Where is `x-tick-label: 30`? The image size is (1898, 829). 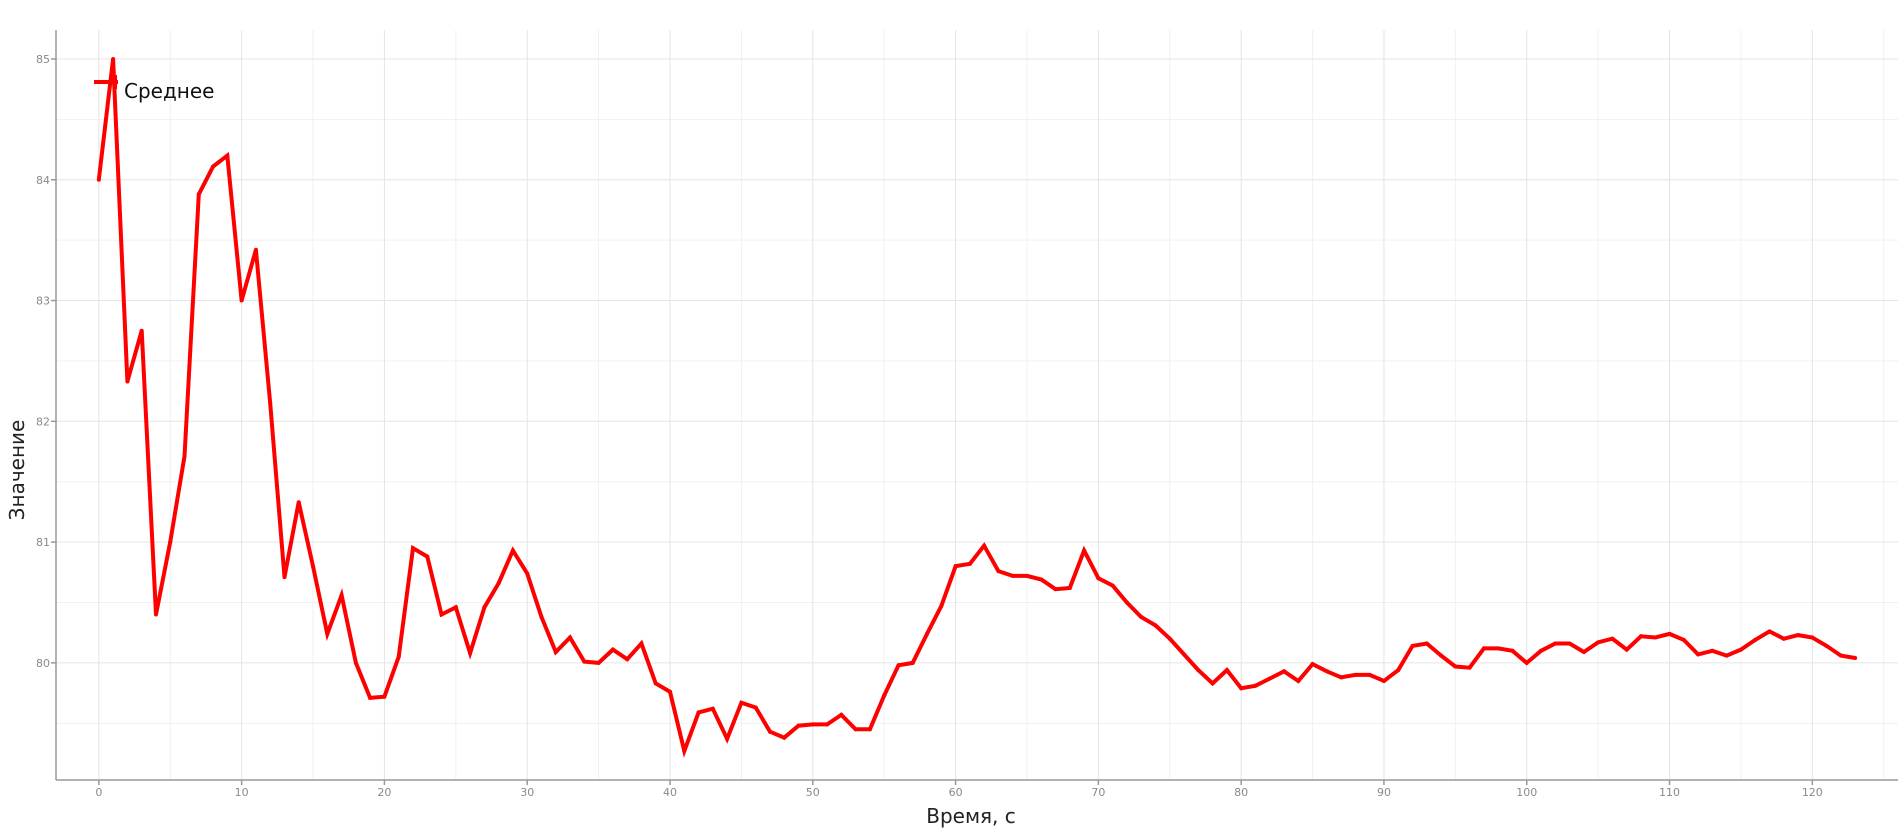
x-tick-label: 30 is located at coordinates (527, 792).